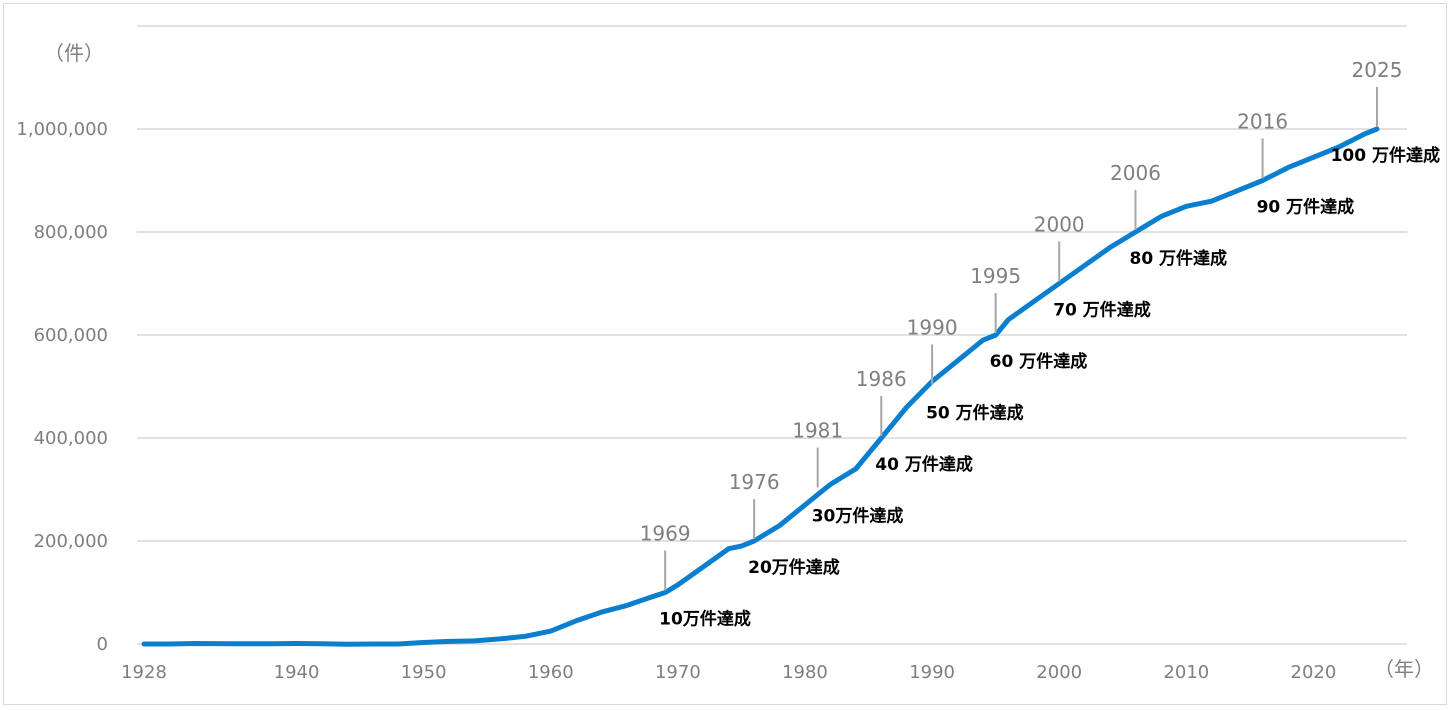  I want to click on milestone-label: 40 万件達成, so click(924, 464).